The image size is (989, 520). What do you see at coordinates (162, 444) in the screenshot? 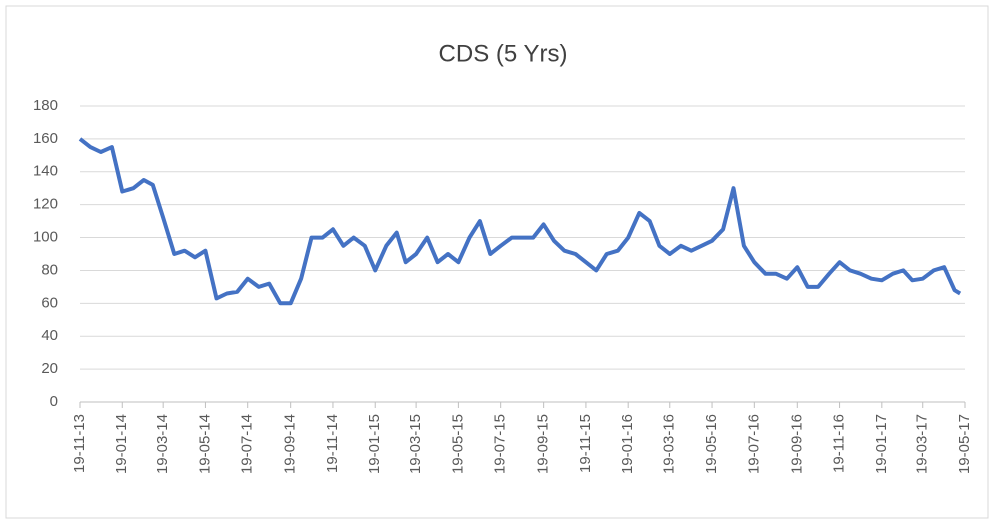
I see `x-tick-label: 19-03-14` at bounding box center [162, 444].